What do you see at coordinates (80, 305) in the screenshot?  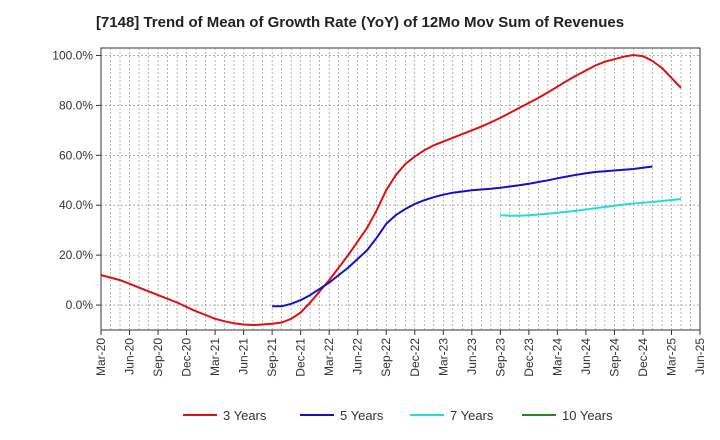 I see `y-tick-label: 0.0%` at bounding box center [80, 305].